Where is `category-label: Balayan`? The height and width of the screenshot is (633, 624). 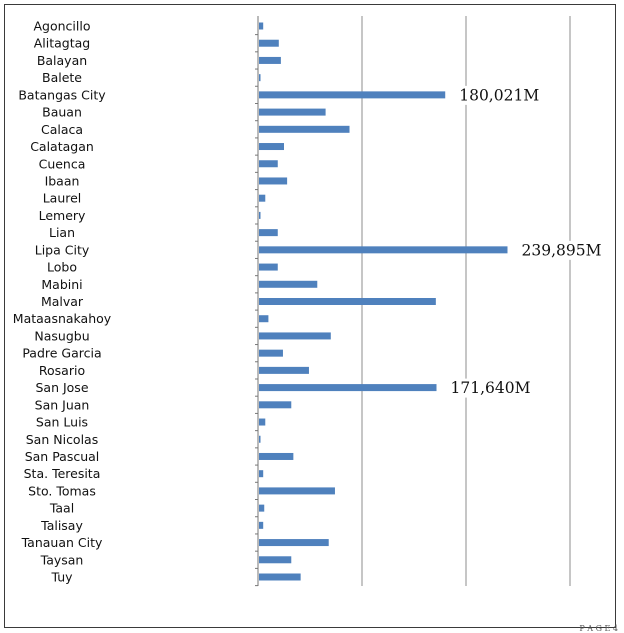 category-label: Balayan is located at coordinates (62, 60).